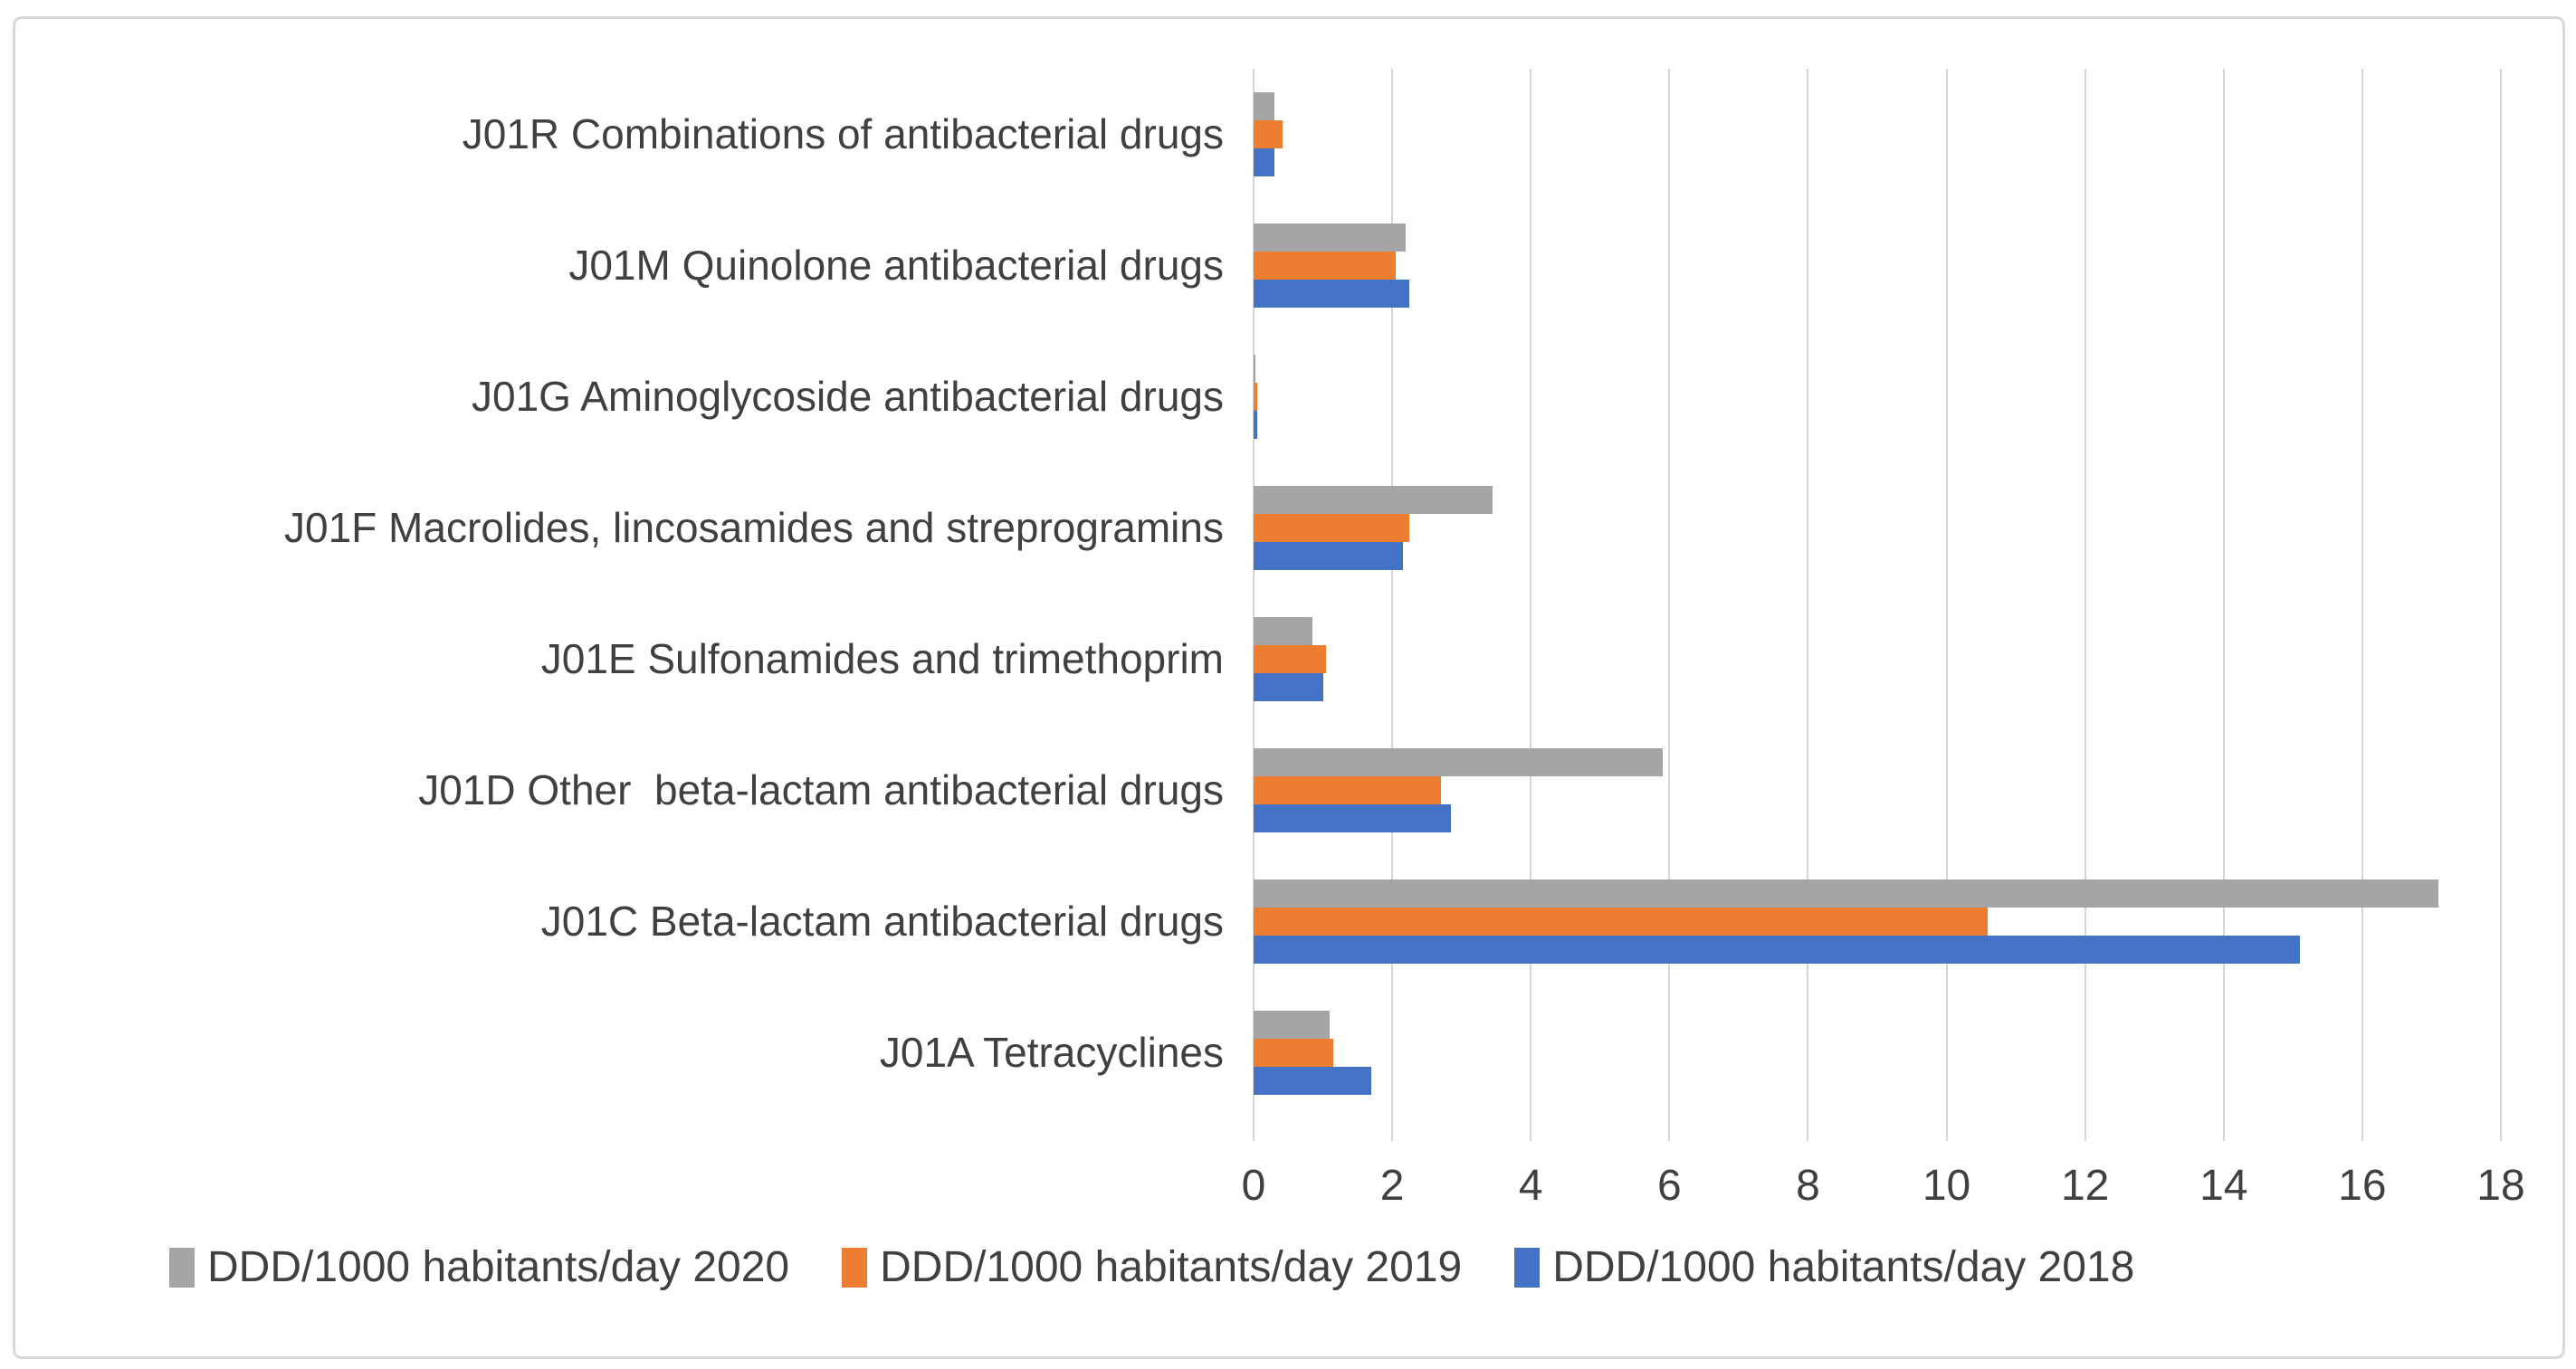 This screenshot has width=2576, height=1369. Describe the element at coordinates (1458, 762) in the screenshot. I see `bar-series1-cat6` at that location.